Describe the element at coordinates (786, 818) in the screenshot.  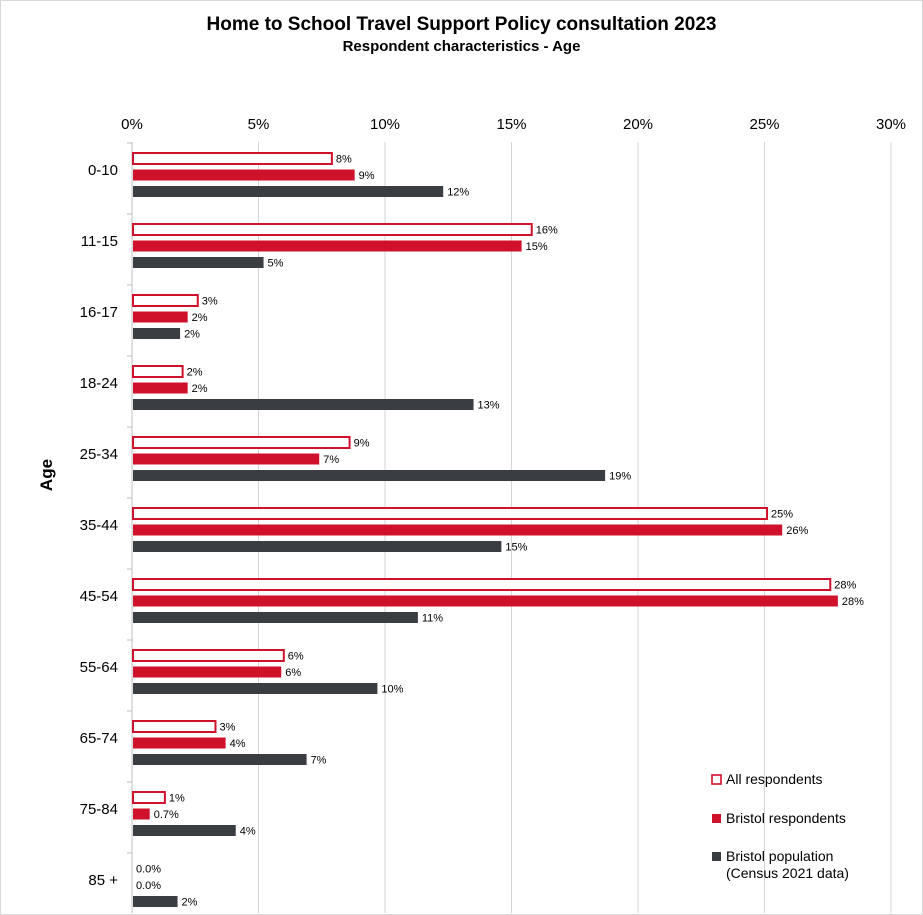
I see `legend-label: Bristol respondents` at that location.